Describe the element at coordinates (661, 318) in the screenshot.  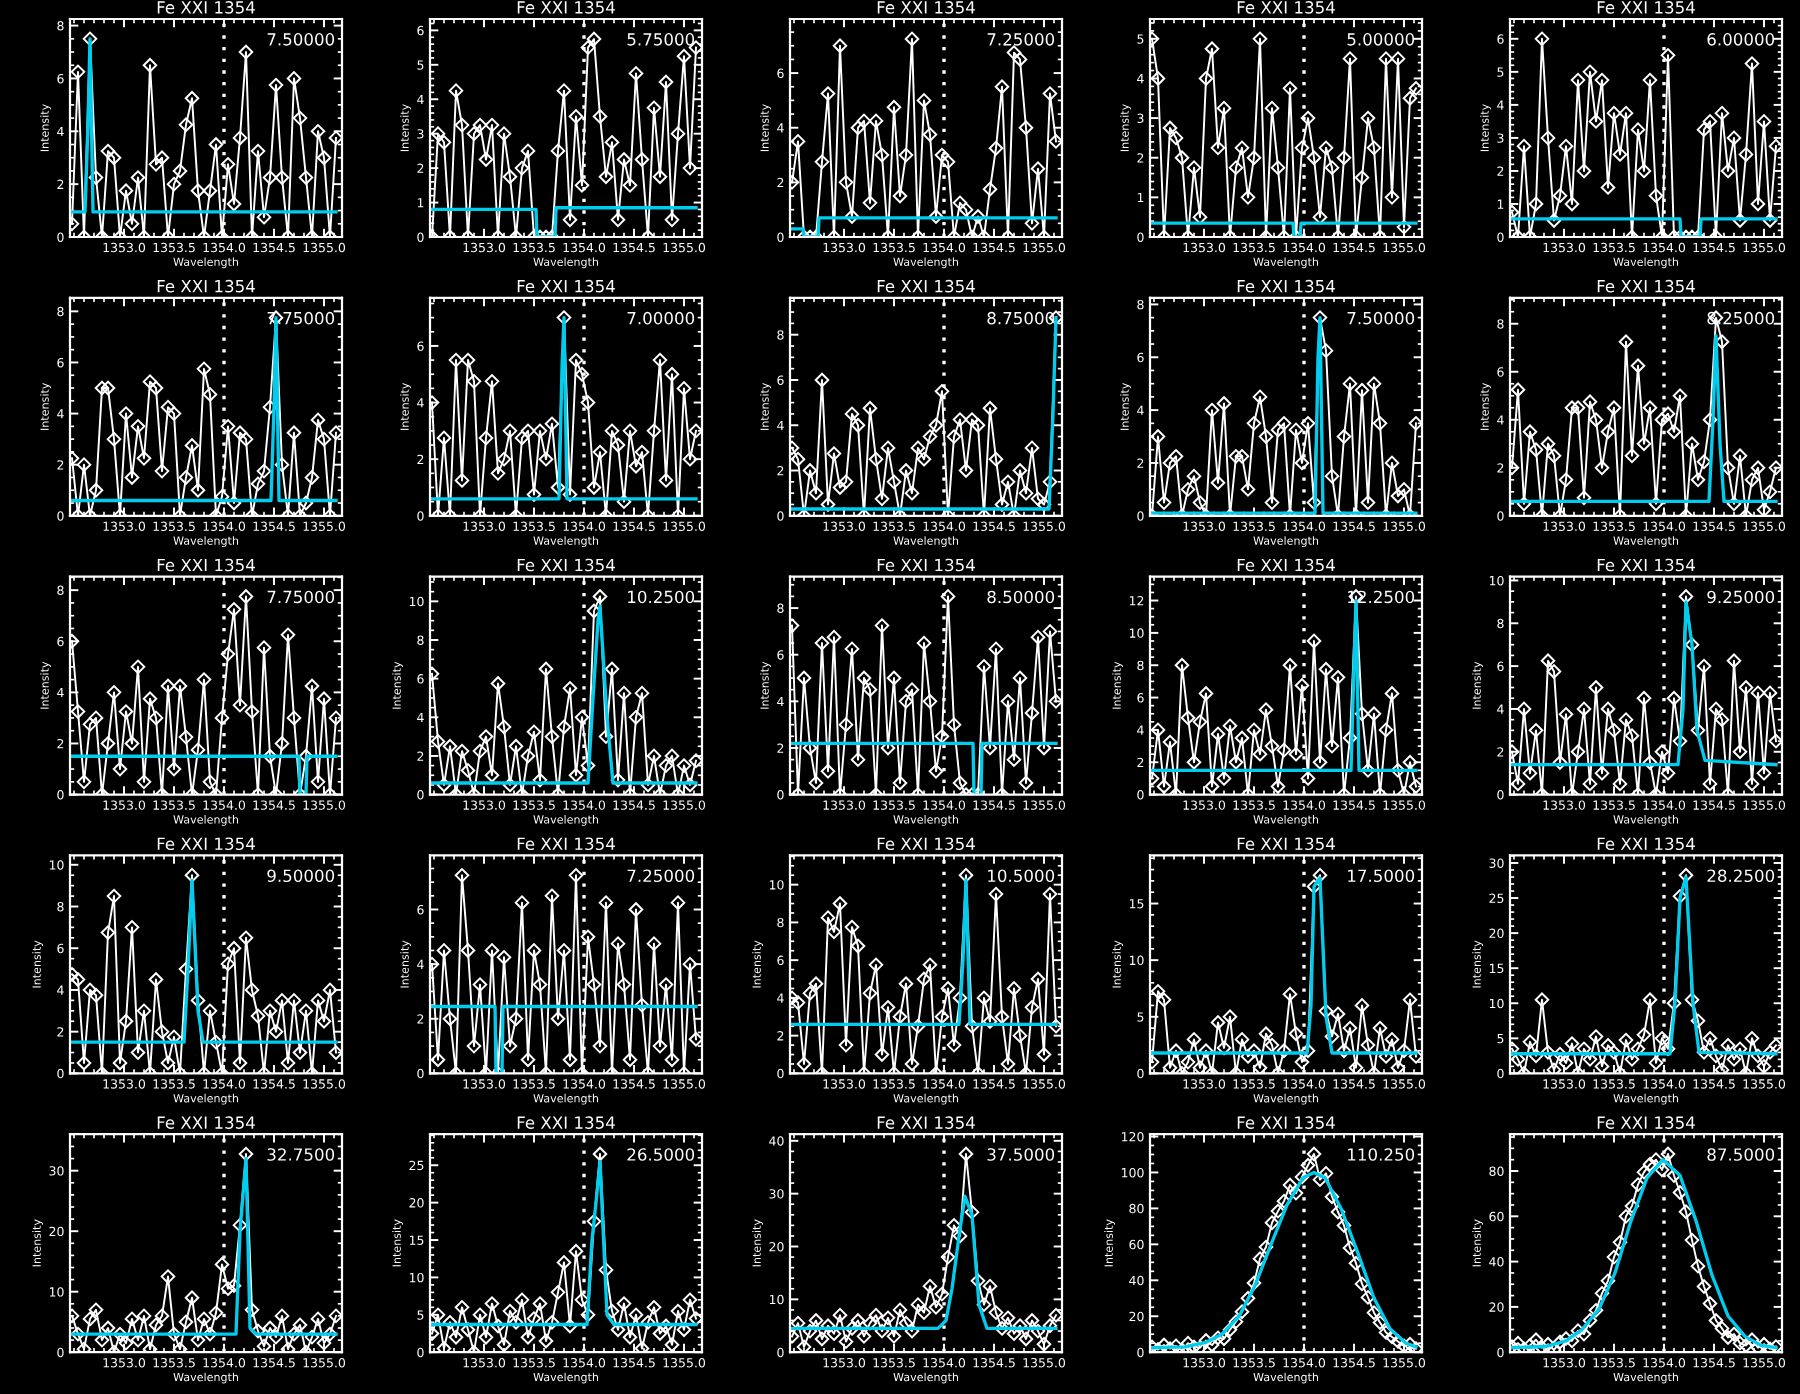
I see `annotation: 7.00000` at that location.